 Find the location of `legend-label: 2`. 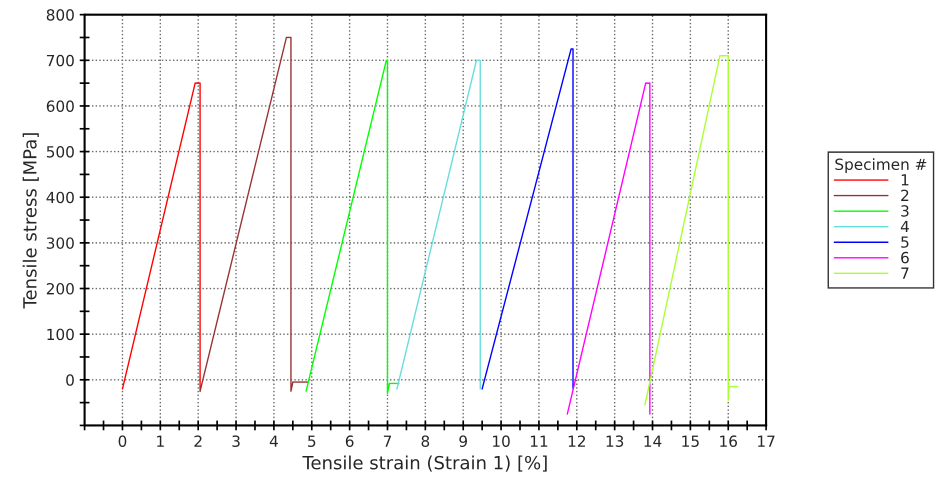

legend-label: 2 is located at coordinates (904, 195).